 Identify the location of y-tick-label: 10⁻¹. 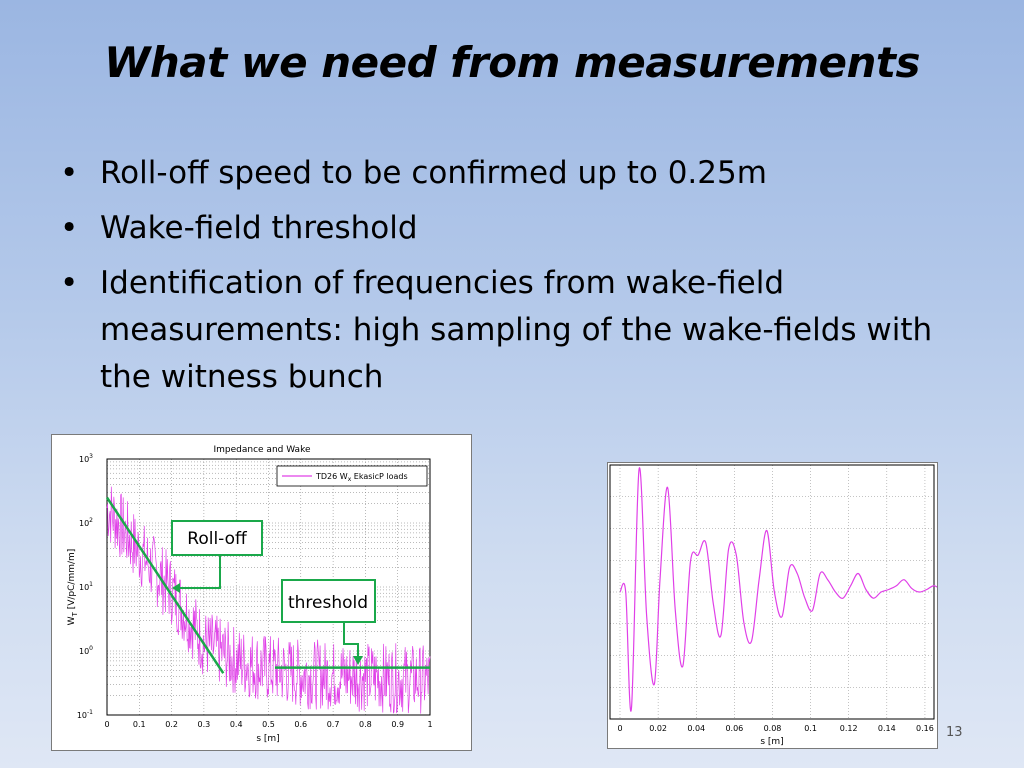
(85, 714).